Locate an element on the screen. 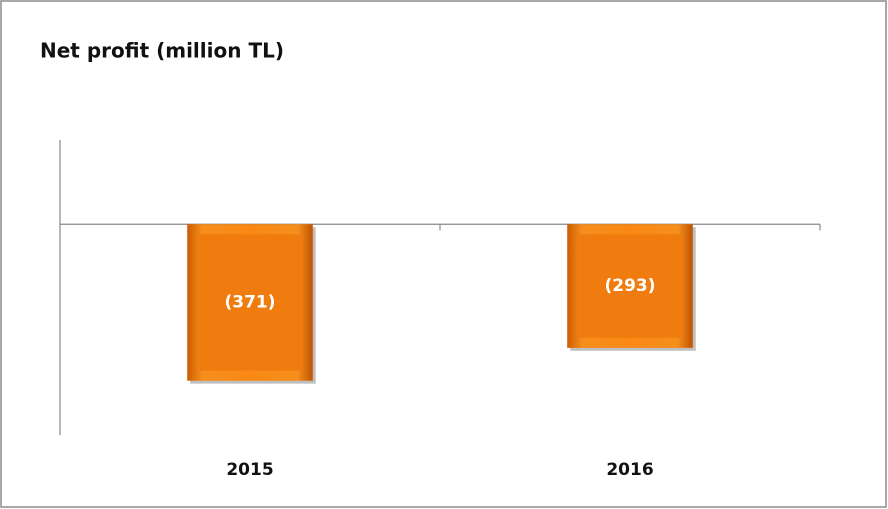 Image resolution: width=888 pixels, height=509 pixels. data-label: (293) is located at coordinates (629, 286).